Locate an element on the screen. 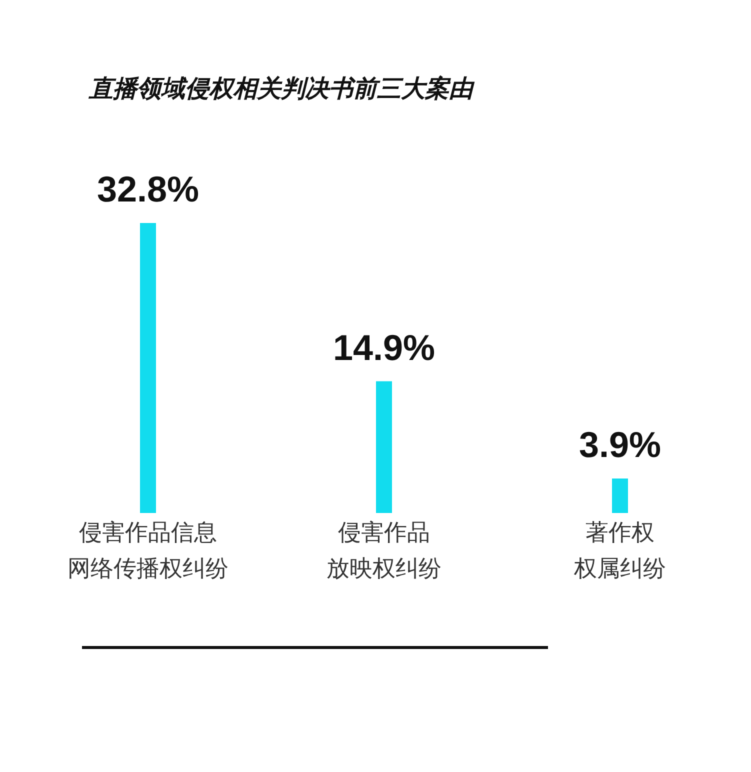 This screenshot has height=772, width=751. x-tick-label: 侵害作品放映权纠纷 is located at coordinates (384, 550).